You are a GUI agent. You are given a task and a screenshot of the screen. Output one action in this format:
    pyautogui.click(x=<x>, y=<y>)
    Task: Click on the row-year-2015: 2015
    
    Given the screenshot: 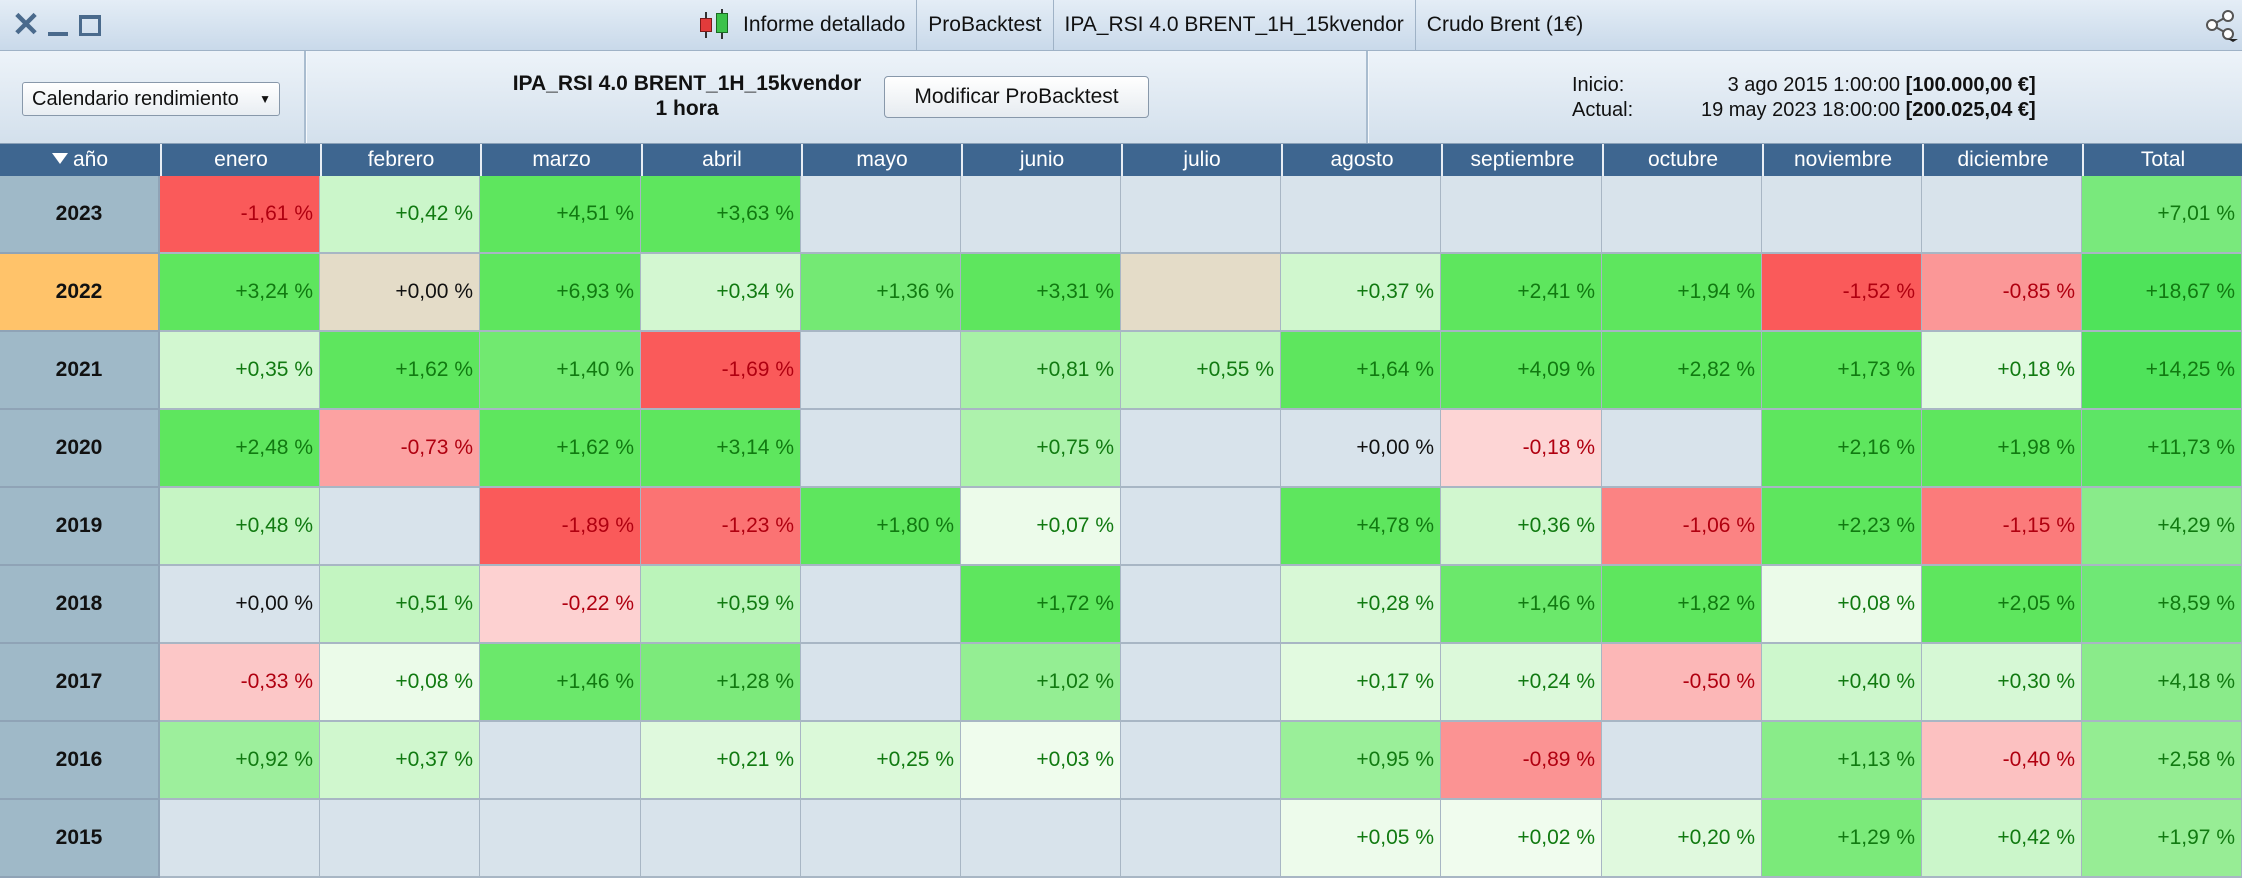 What is the action you would take?
    pyautogui.click(x=80, y=839)
    